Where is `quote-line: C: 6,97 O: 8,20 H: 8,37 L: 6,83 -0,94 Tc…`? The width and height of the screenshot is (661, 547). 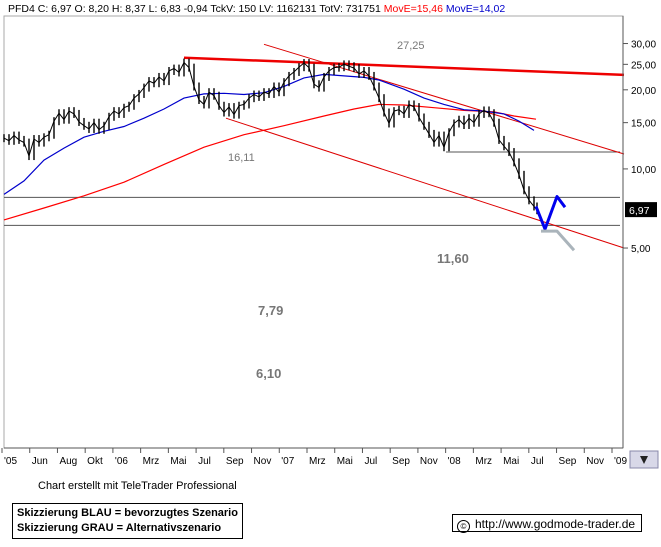
quote-line: C: 6,97 O: 8,20 H: 8,37 L: 6,83 -0,94 Tc… is located at coordinates (209, 9).